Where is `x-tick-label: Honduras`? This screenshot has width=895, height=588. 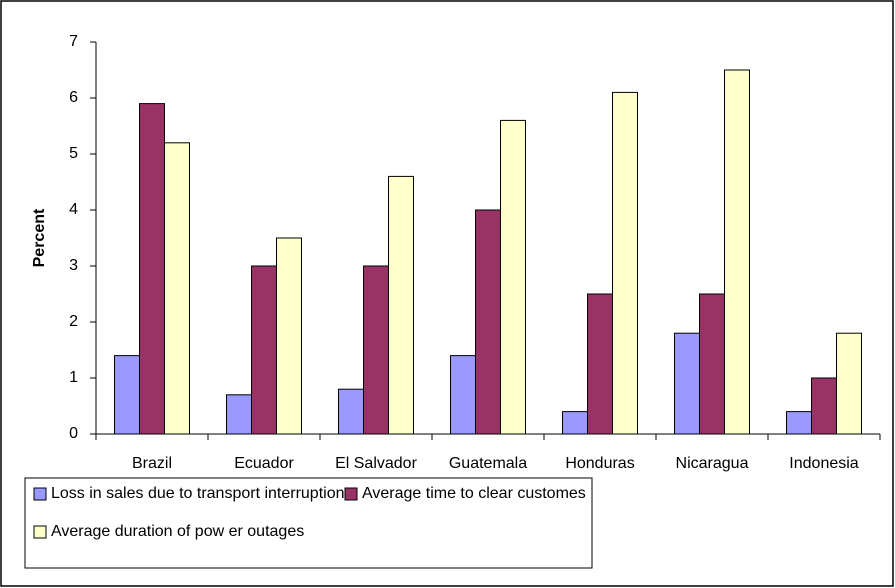
x-tick-label: Honduras is located at coordinates (599, 463).